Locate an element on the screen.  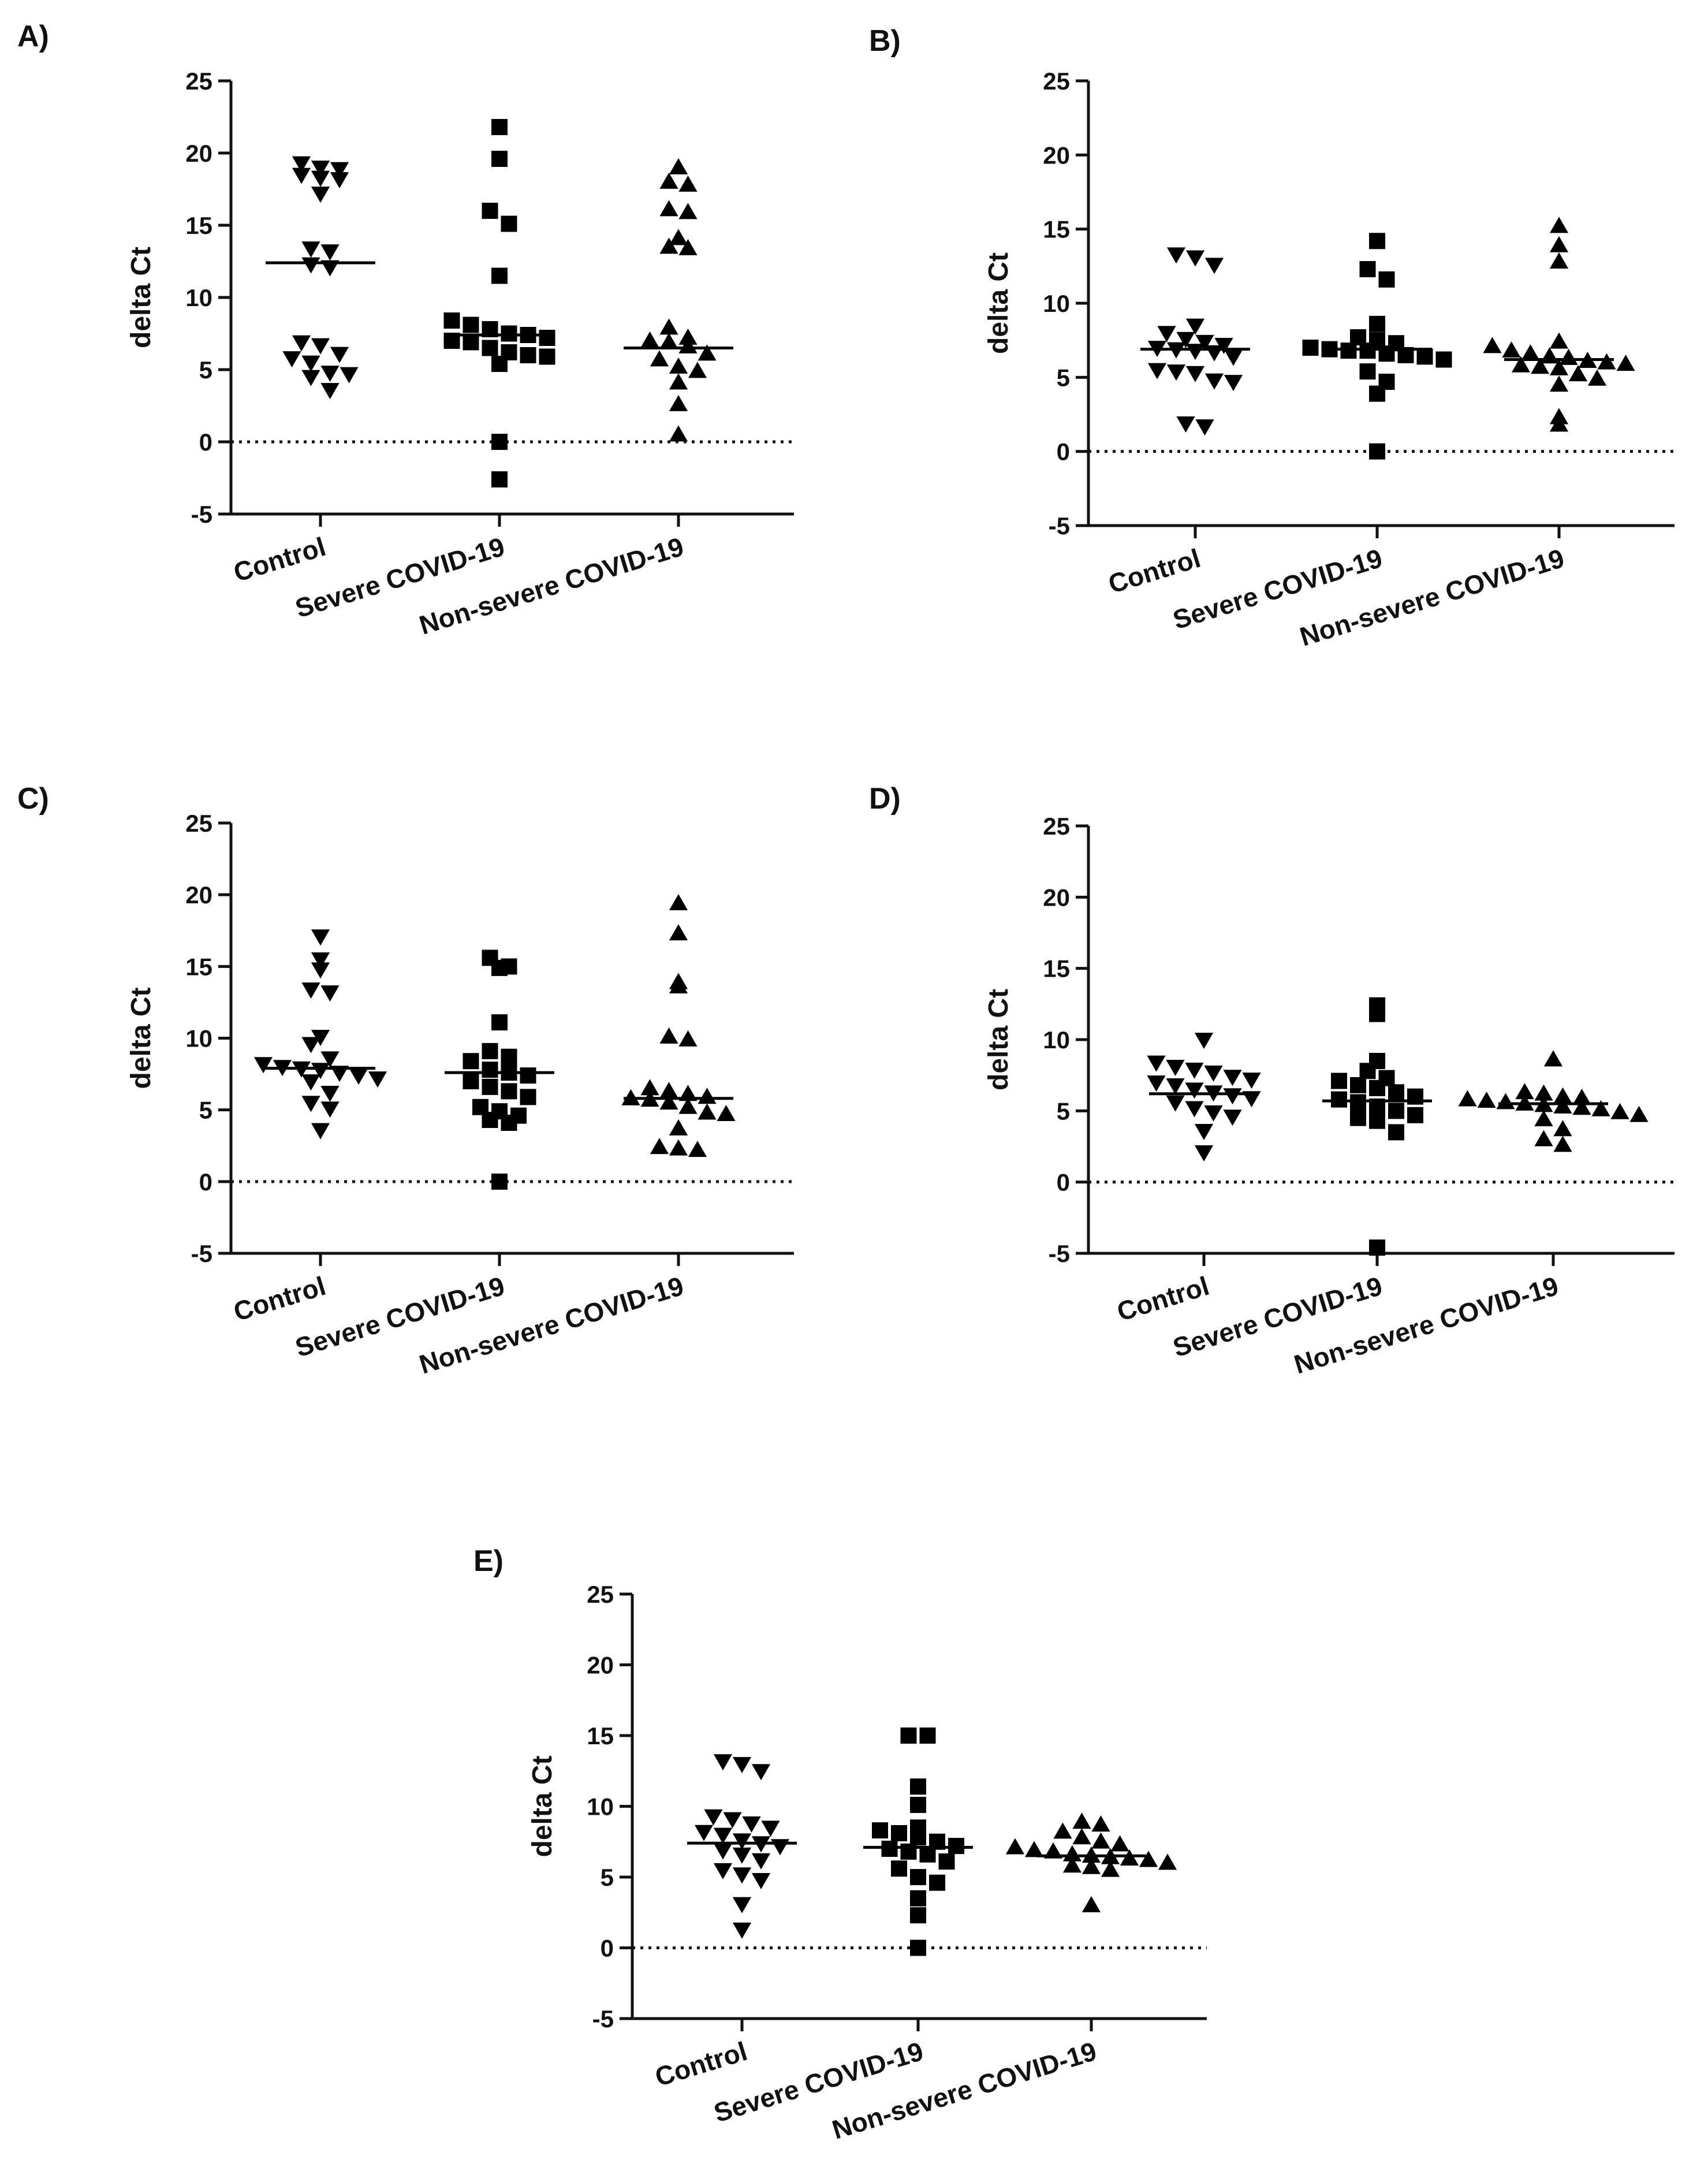
y-tick-label: 5 is located at coordinates (608, 1877).